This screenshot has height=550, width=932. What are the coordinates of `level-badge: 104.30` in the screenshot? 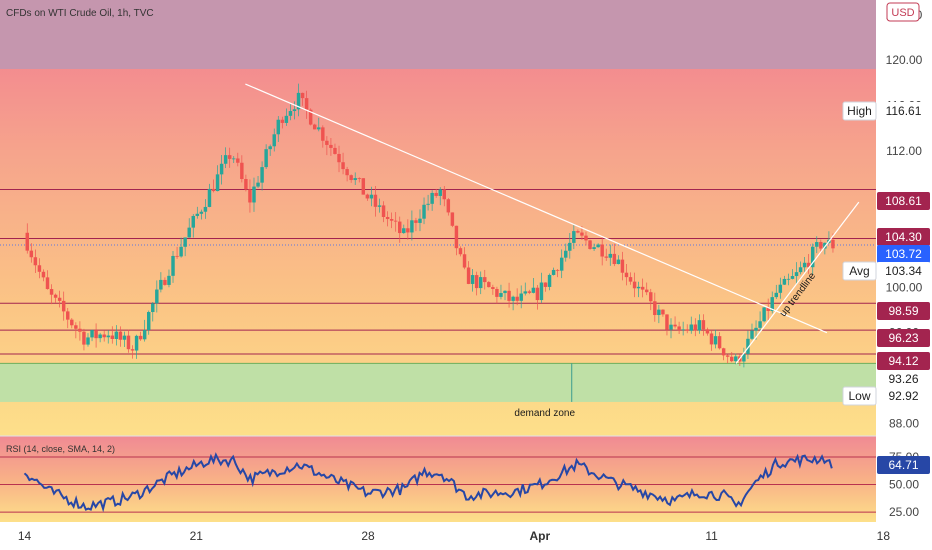 It's located at (903, 237).